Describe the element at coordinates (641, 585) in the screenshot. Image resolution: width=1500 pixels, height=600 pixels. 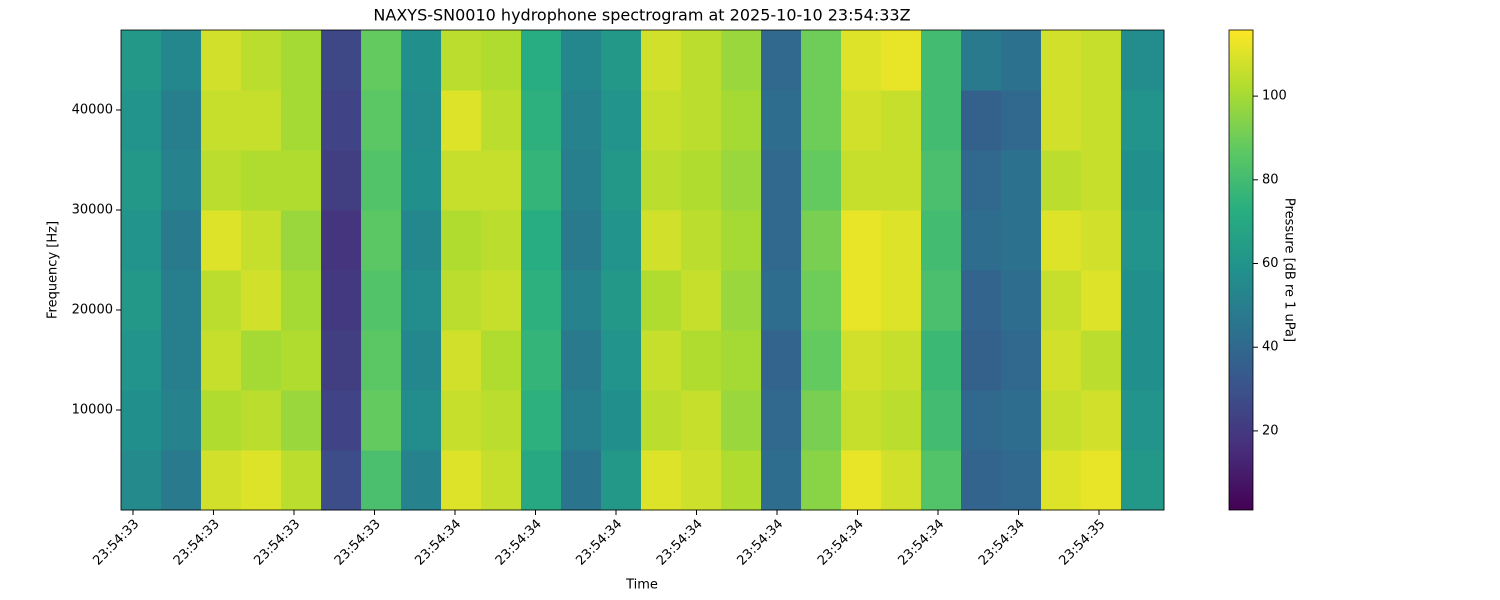
I see `x-axis-label: Time` at that location.